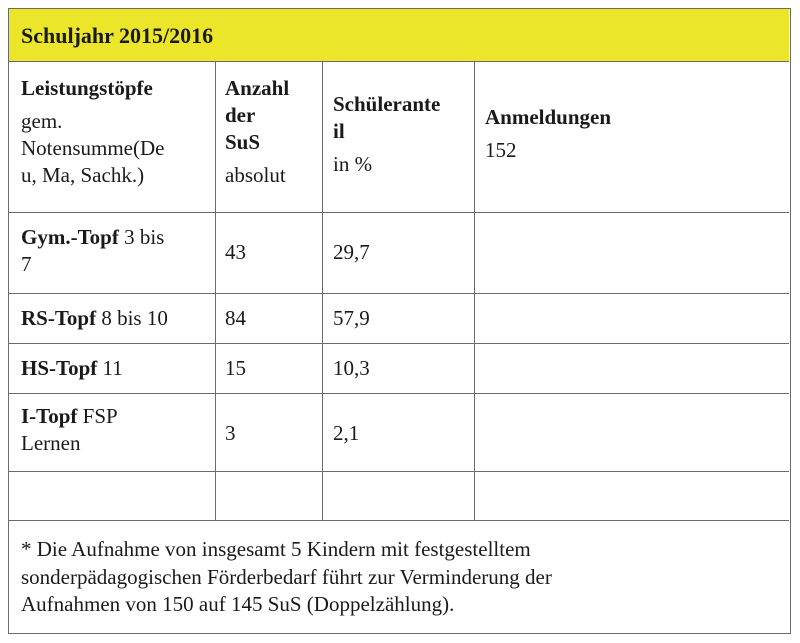  I want to click on row-3-name-rest: 11, so click(110, 368).